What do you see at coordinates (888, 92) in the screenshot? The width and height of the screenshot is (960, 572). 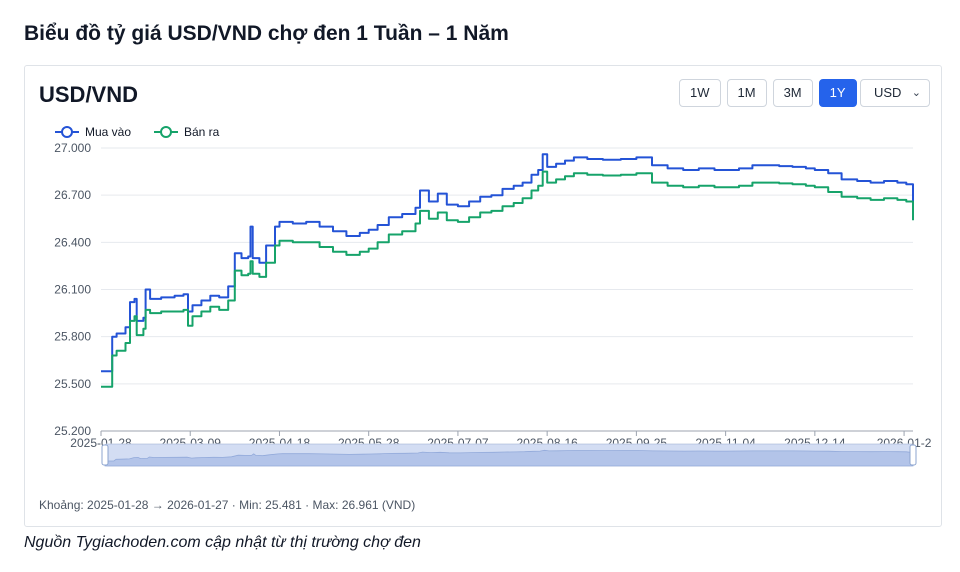 I see `currency-select-value: USD` at bounding box center [888, 92].